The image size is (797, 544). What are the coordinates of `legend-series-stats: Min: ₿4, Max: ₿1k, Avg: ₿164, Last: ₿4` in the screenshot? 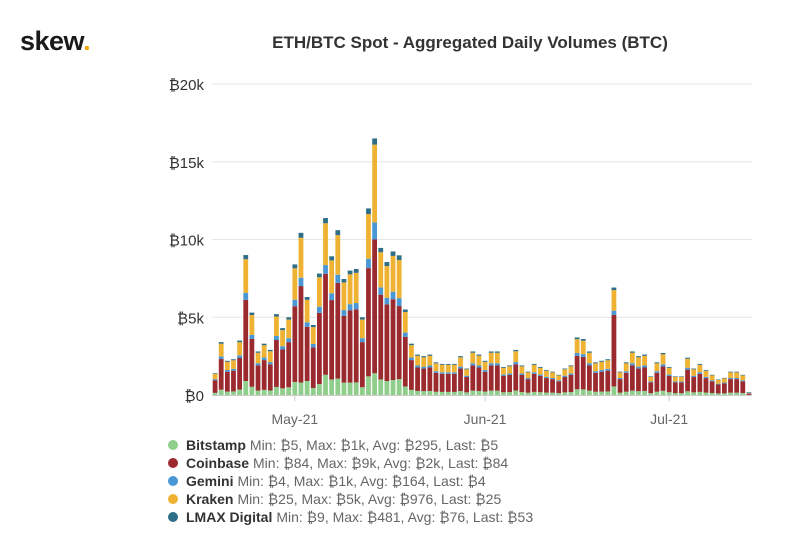 It's located at (361, 481).